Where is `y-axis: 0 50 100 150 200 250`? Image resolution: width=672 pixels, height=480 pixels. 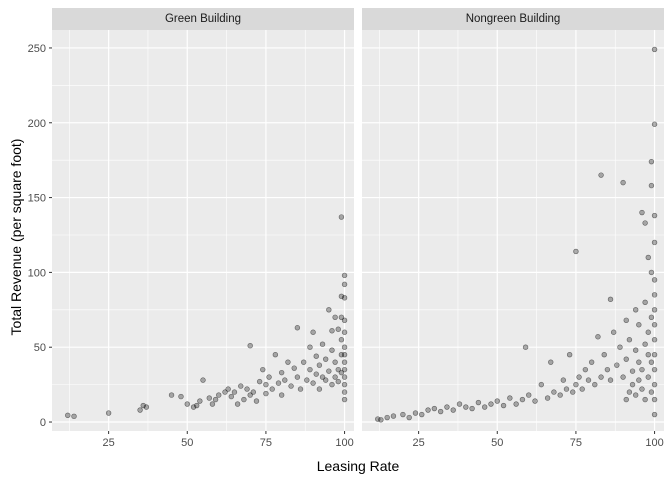 y-axis: 0 50 100 150 200 250 is located at coordinates (40, 236).